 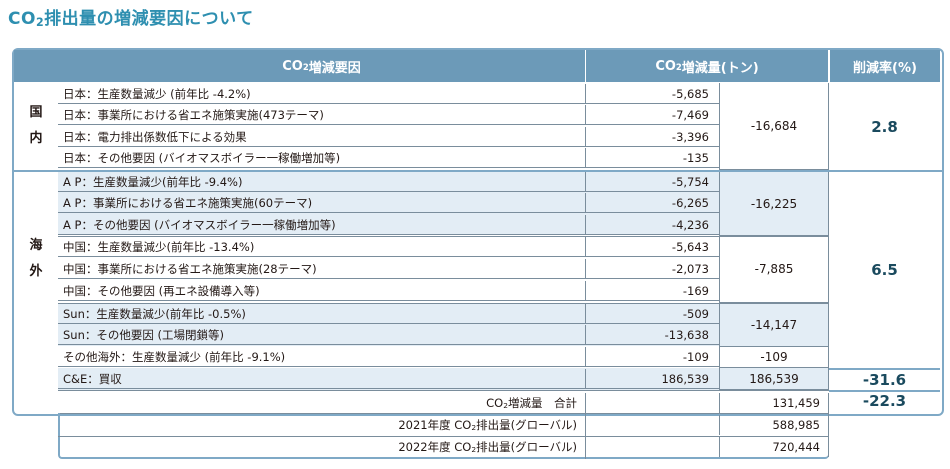 I want to click on row-label: A P：事業所における省エネ施策実施(60テーマ), so click(x=321, y=203).